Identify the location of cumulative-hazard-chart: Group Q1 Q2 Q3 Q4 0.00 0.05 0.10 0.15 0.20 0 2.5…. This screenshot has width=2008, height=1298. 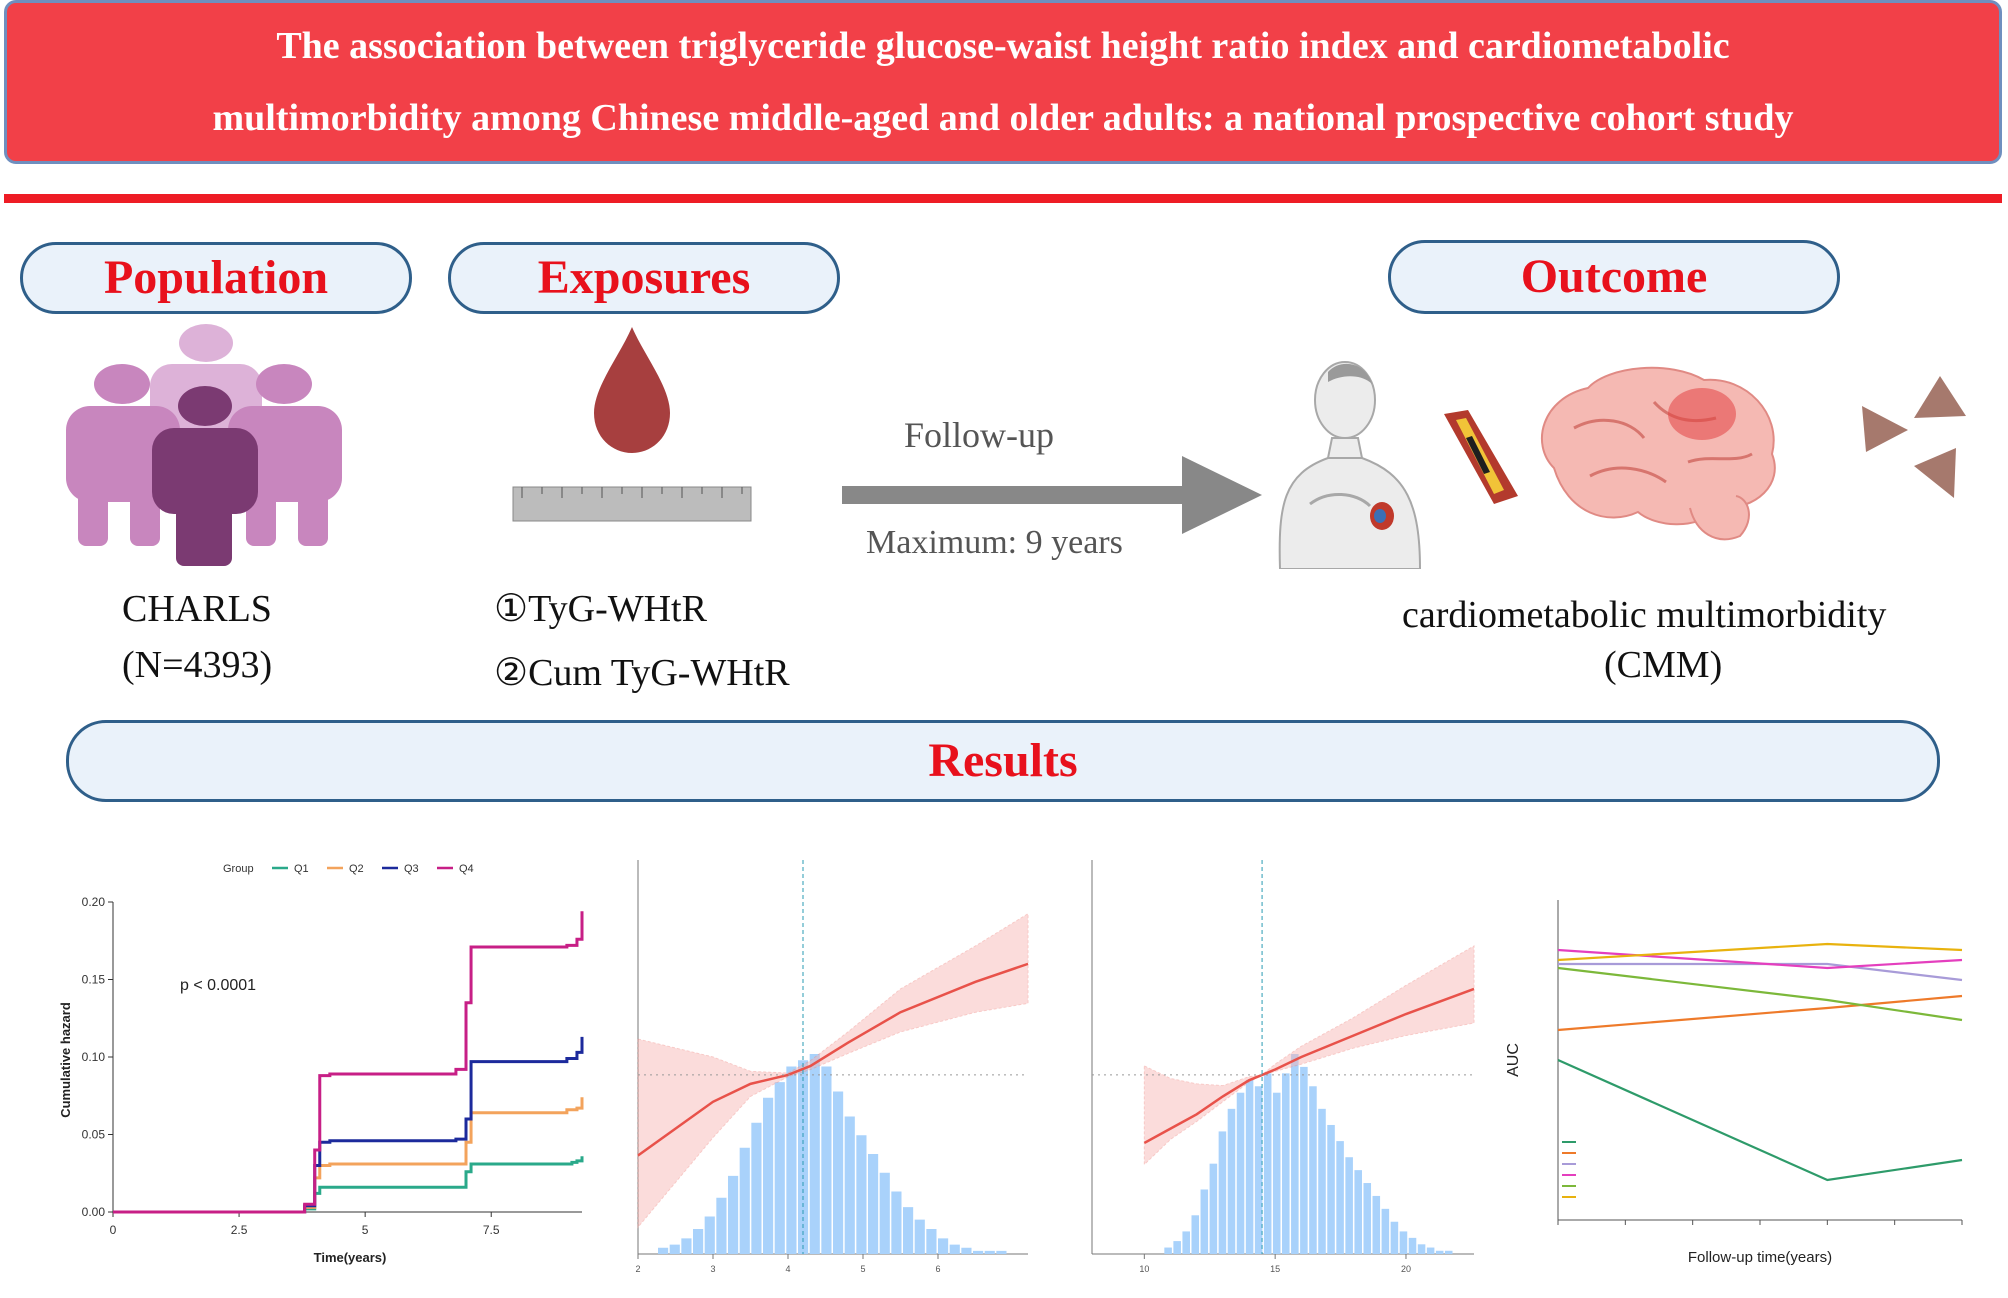
(321, 1064).